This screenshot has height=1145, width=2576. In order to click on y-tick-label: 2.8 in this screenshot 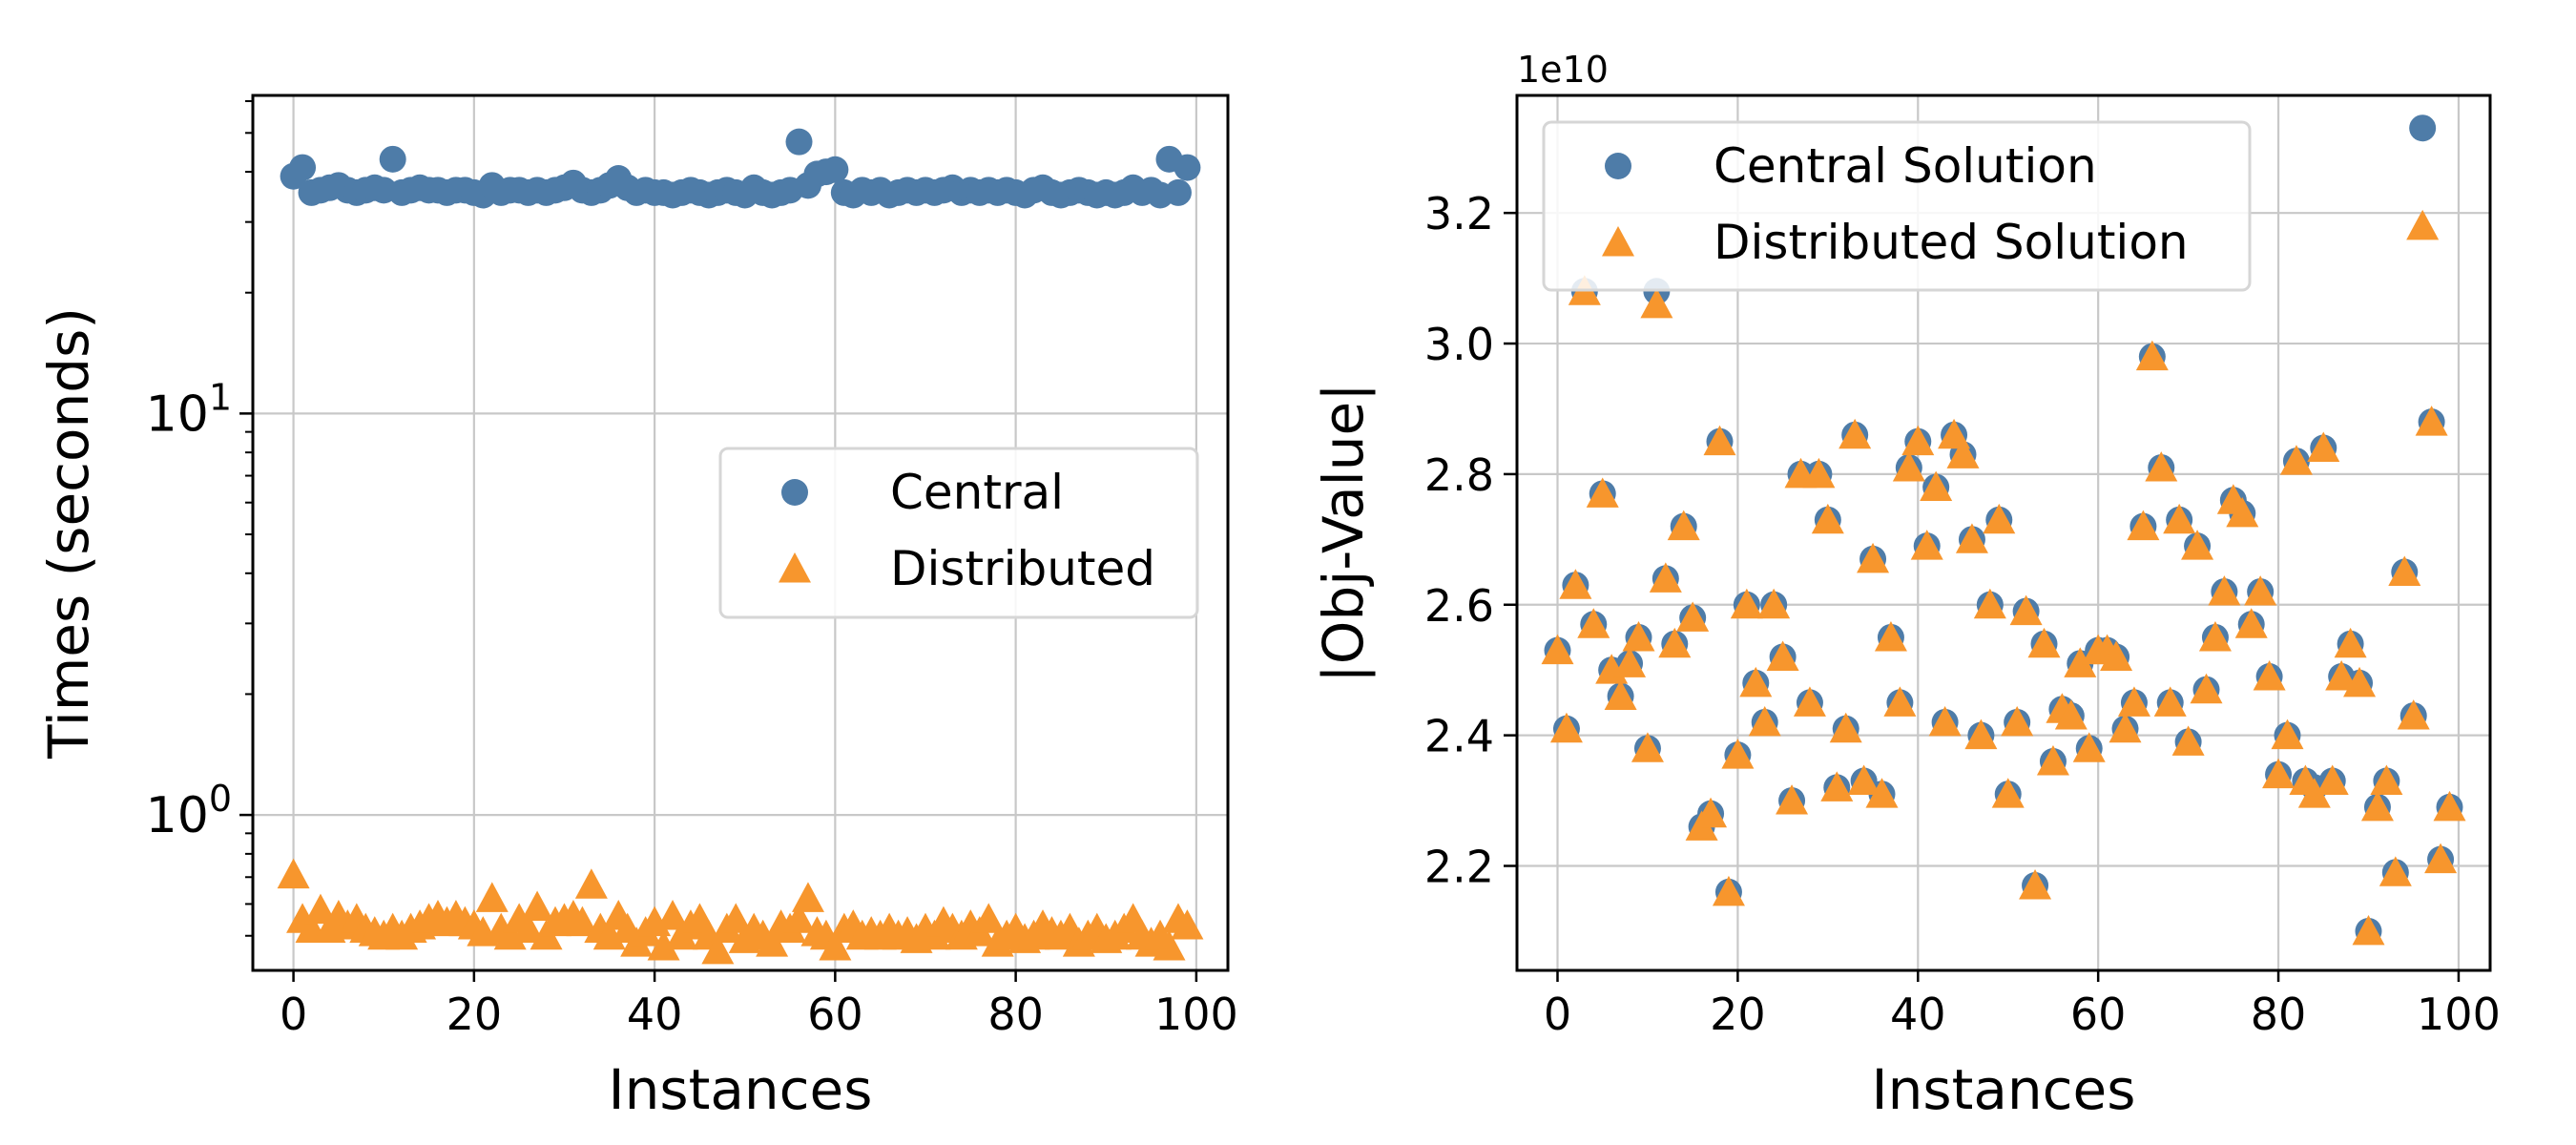, I will do `click(1459, 475)`.